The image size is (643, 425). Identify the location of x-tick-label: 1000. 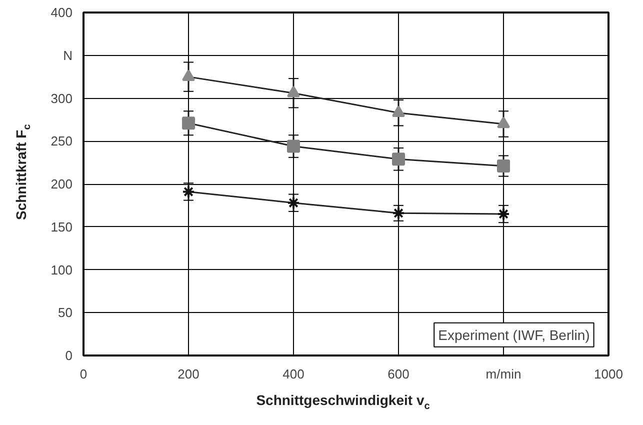
(608, 374).